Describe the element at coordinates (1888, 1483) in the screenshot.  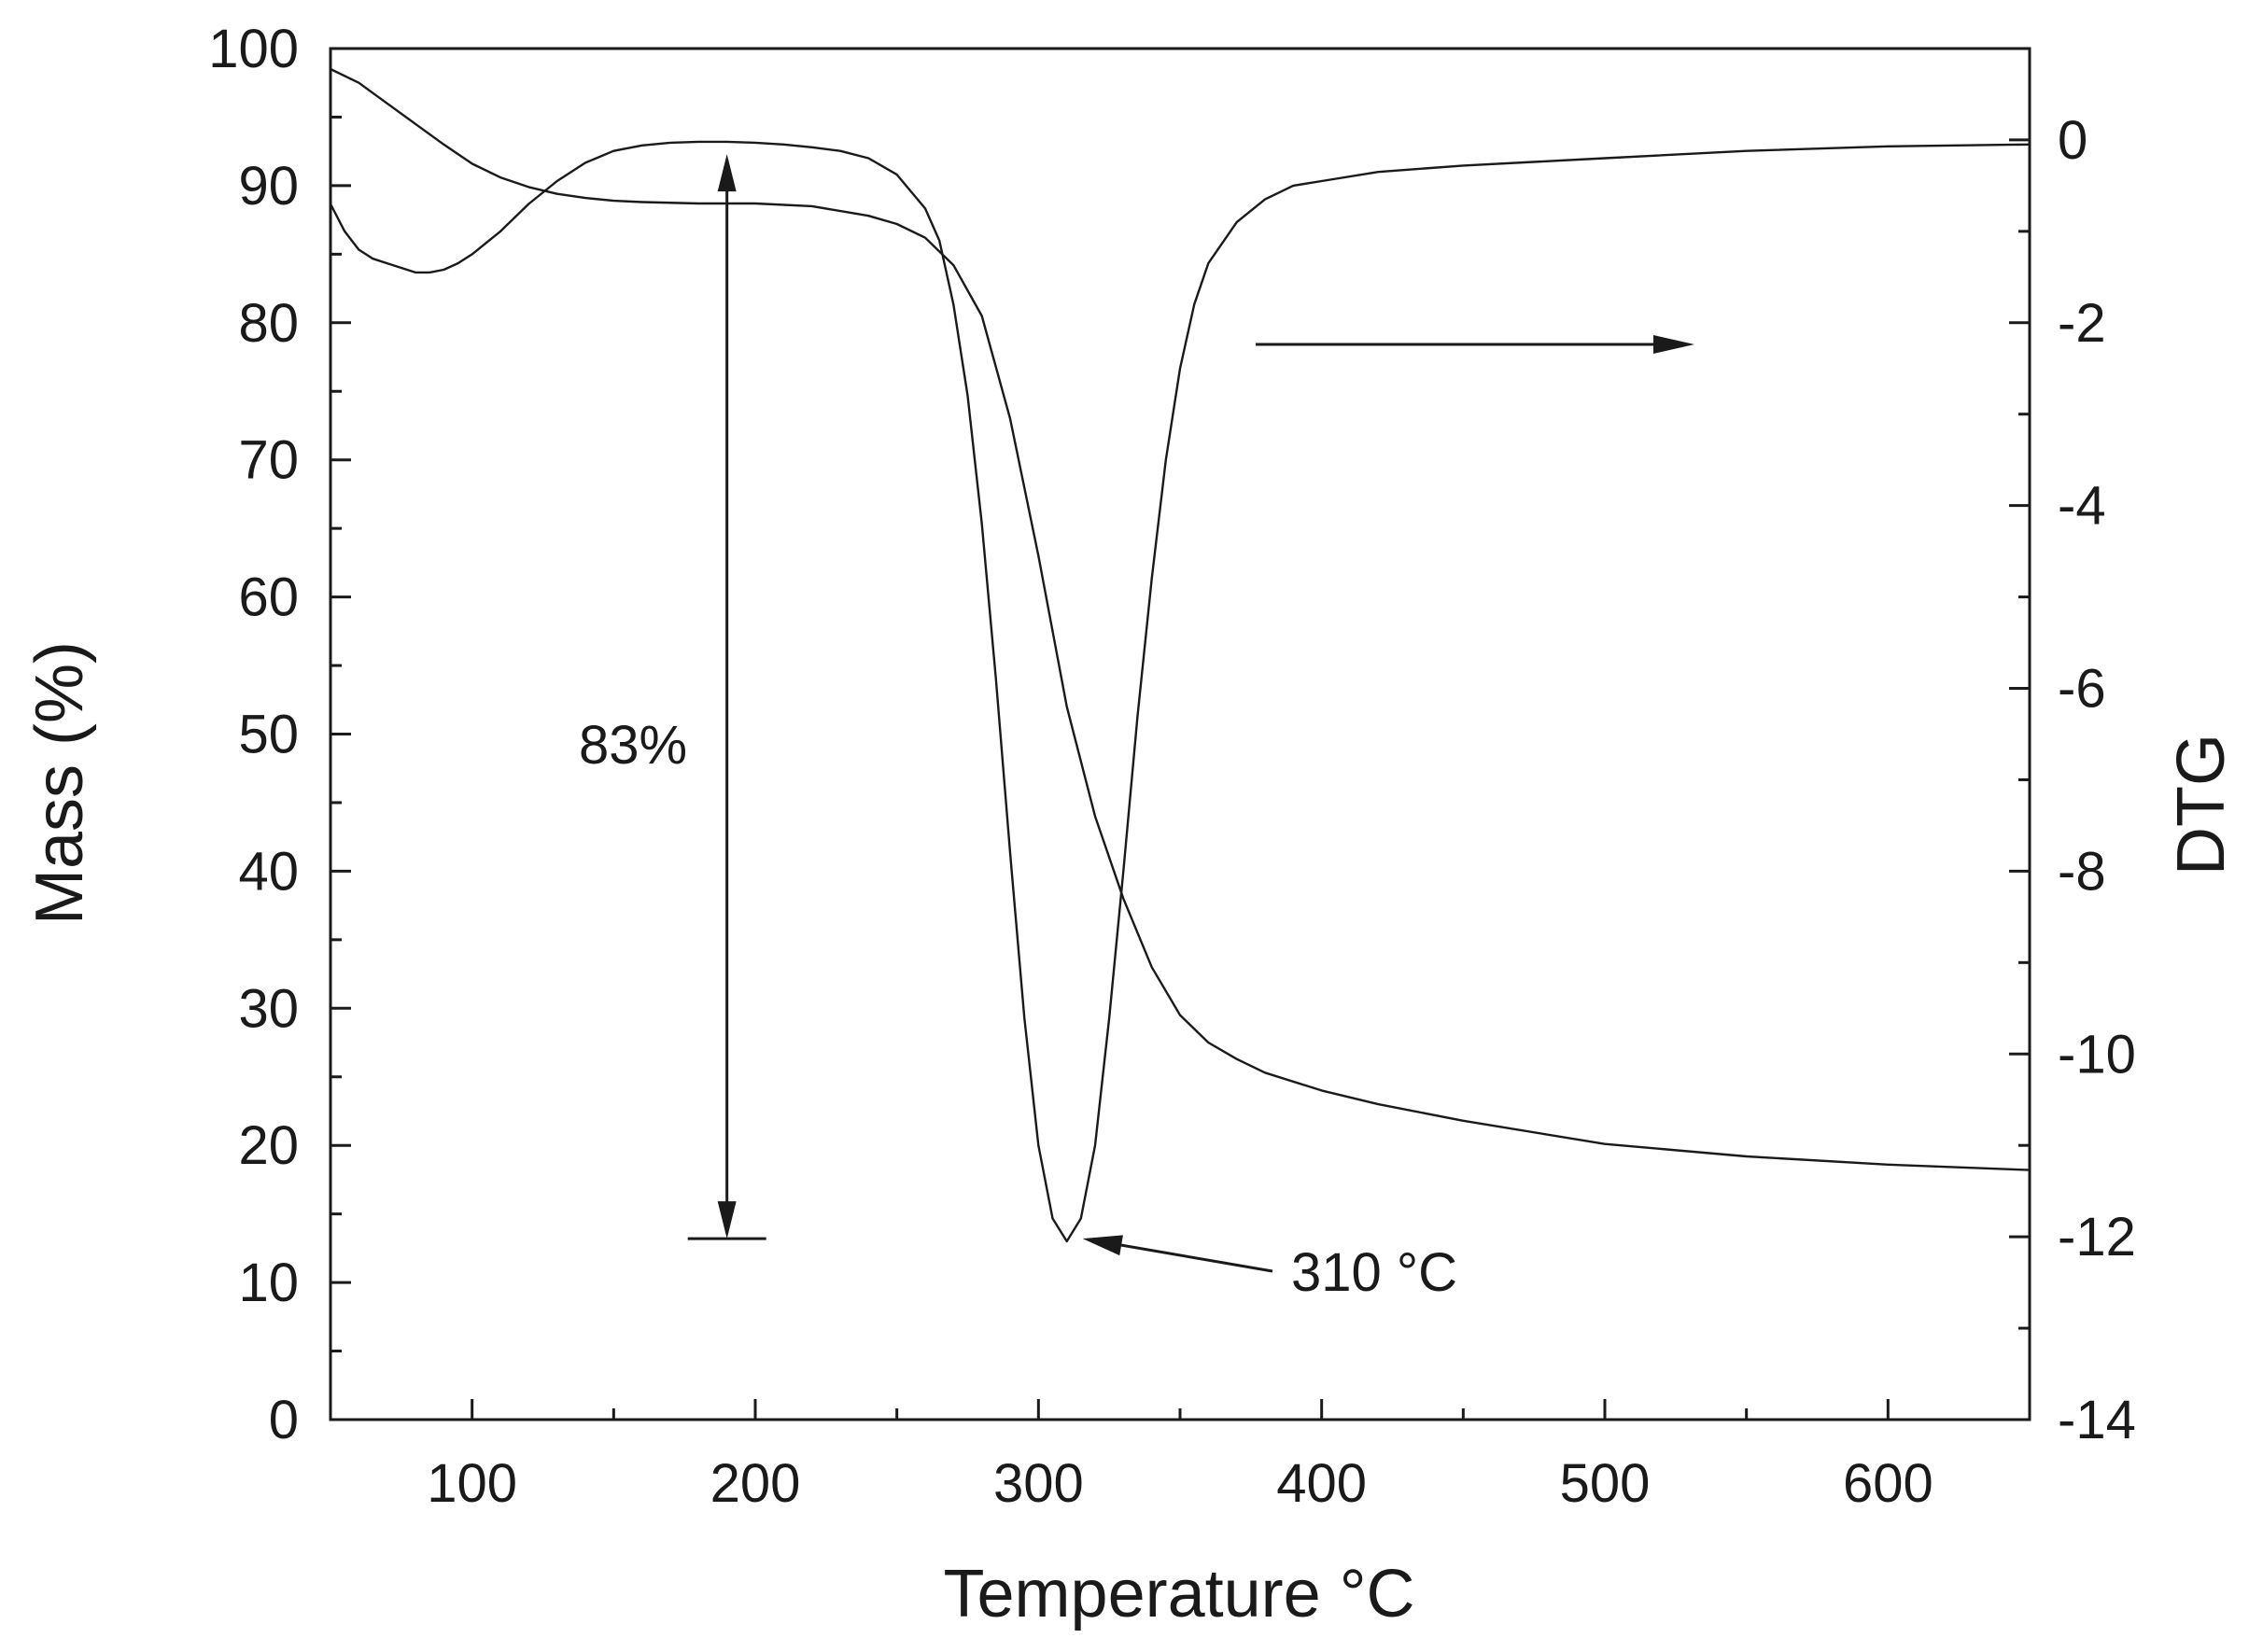
I see `x-tick-label: 600` at that location.